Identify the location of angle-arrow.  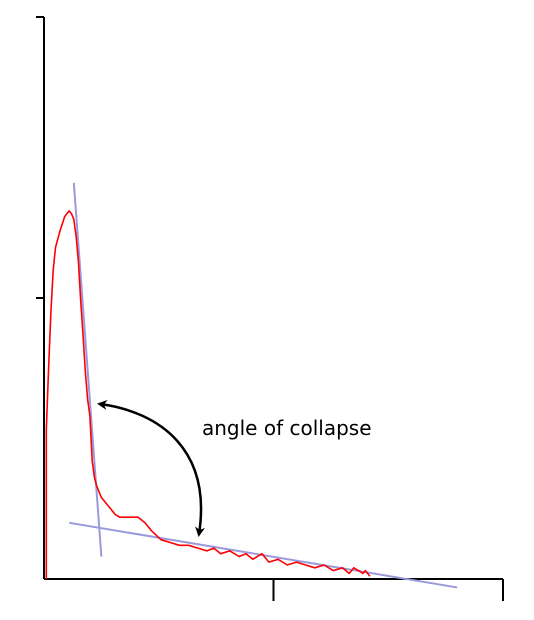
(151, 468).